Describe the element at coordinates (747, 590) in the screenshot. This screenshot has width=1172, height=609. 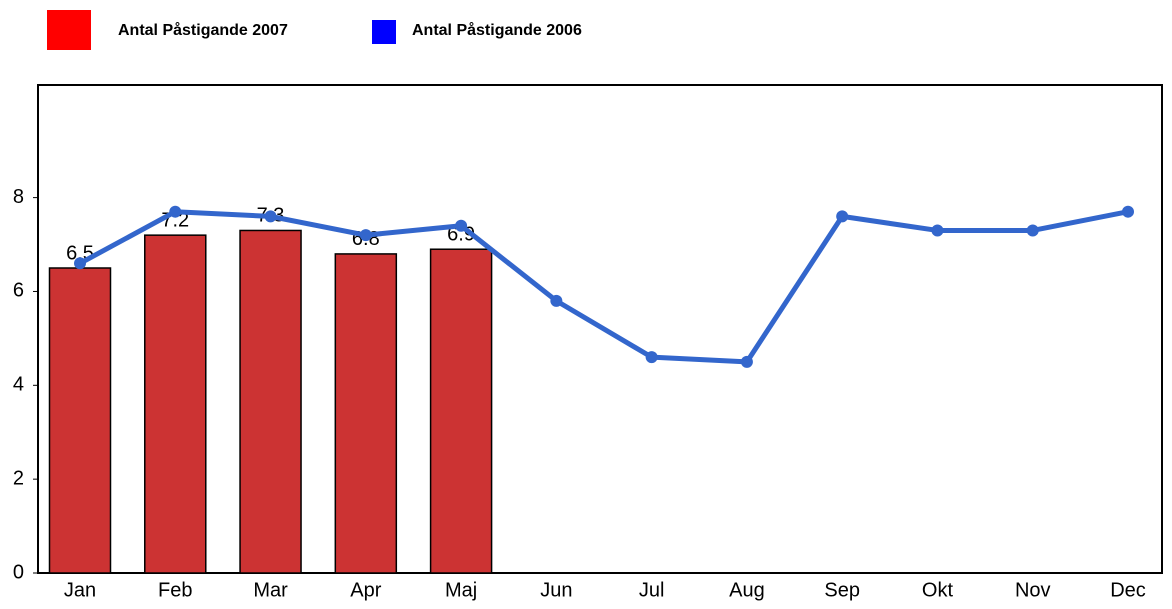
I see `x-tick-label: Aug` at that location.